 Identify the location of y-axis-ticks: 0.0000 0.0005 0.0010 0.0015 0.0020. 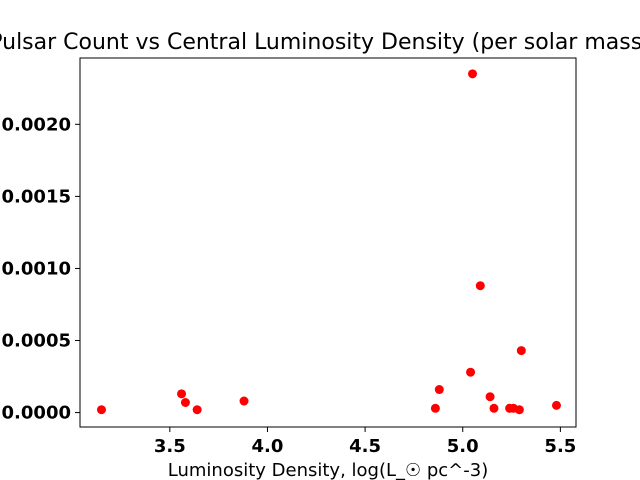
(41, 269).